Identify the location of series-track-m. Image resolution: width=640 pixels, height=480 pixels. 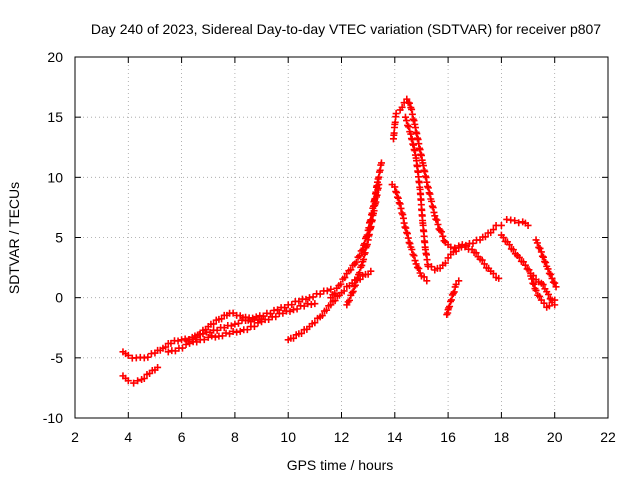
(528, 270).